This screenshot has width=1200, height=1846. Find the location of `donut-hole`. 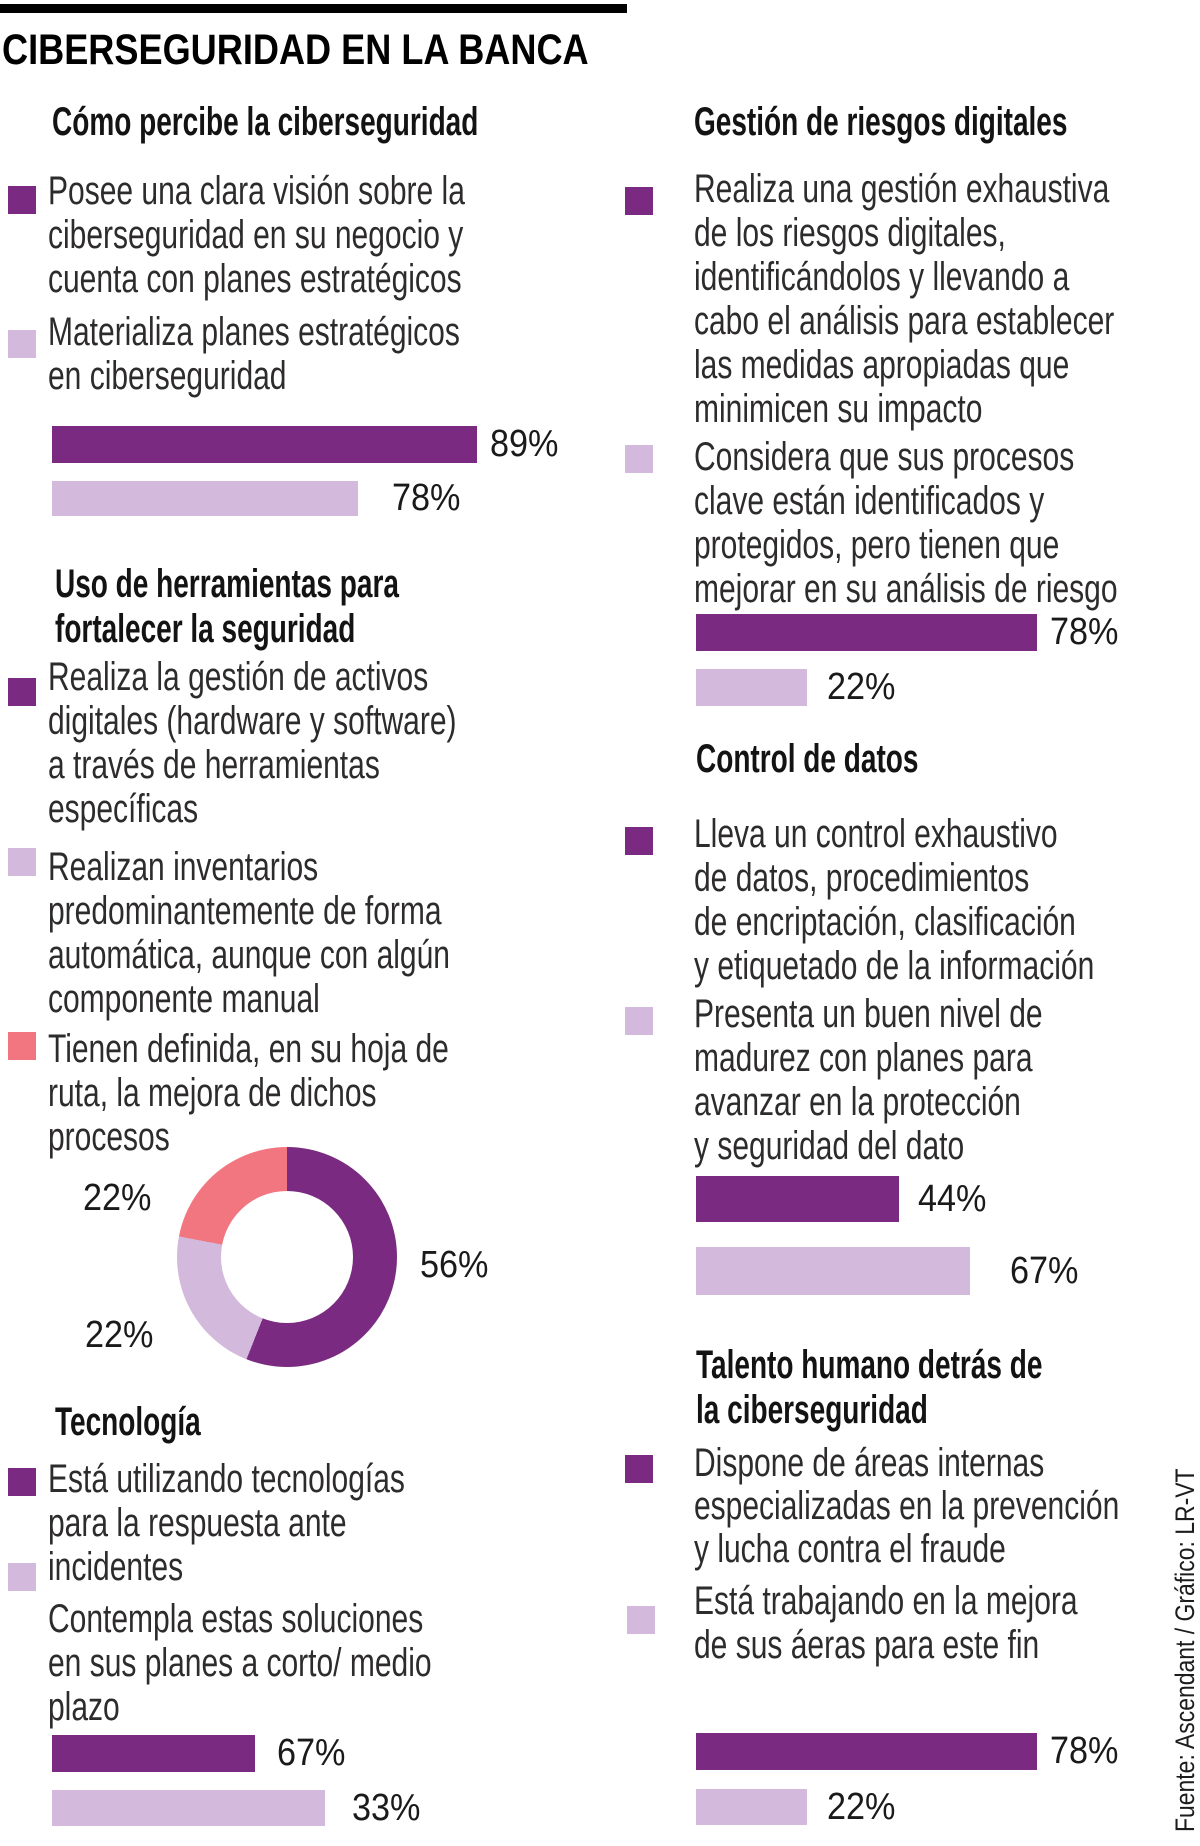

donut-hole is located at coordinates (287, 1257).